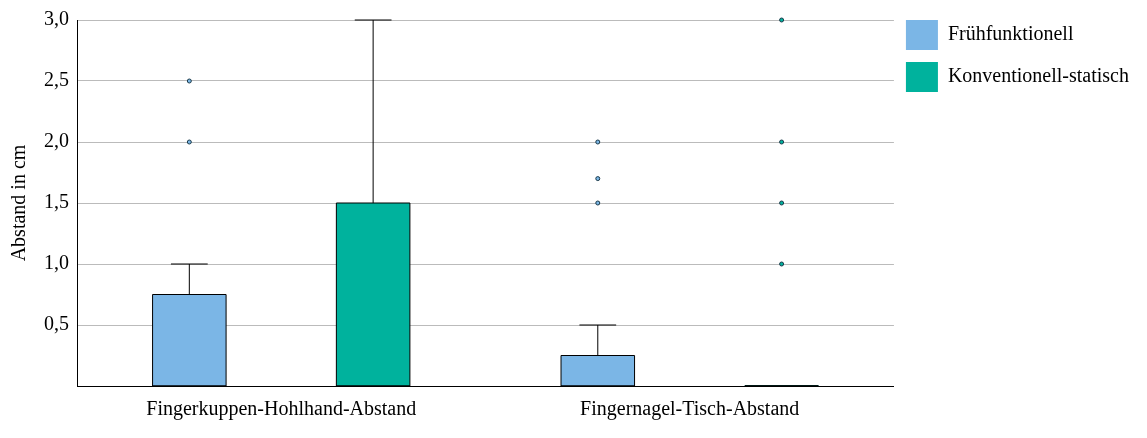 Image resolution: width=1147 pixels, height=438 pixels. What do you see at coordinates (56, 140) in the screenshot?
I see `y-tick-label: 2,0` at bounding box center [56, 140].